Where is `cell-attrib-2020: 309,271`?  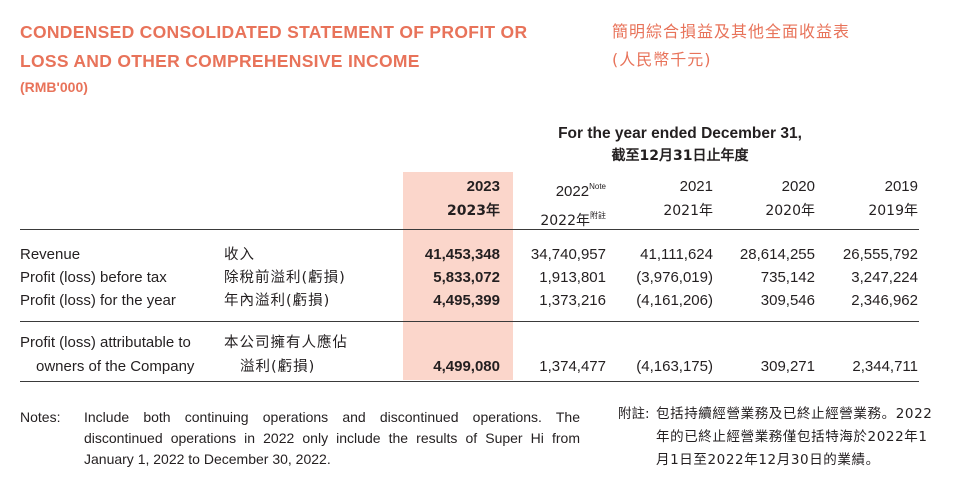
cell-attrib-2020: 309,271 is located at coordinates (787, 366).